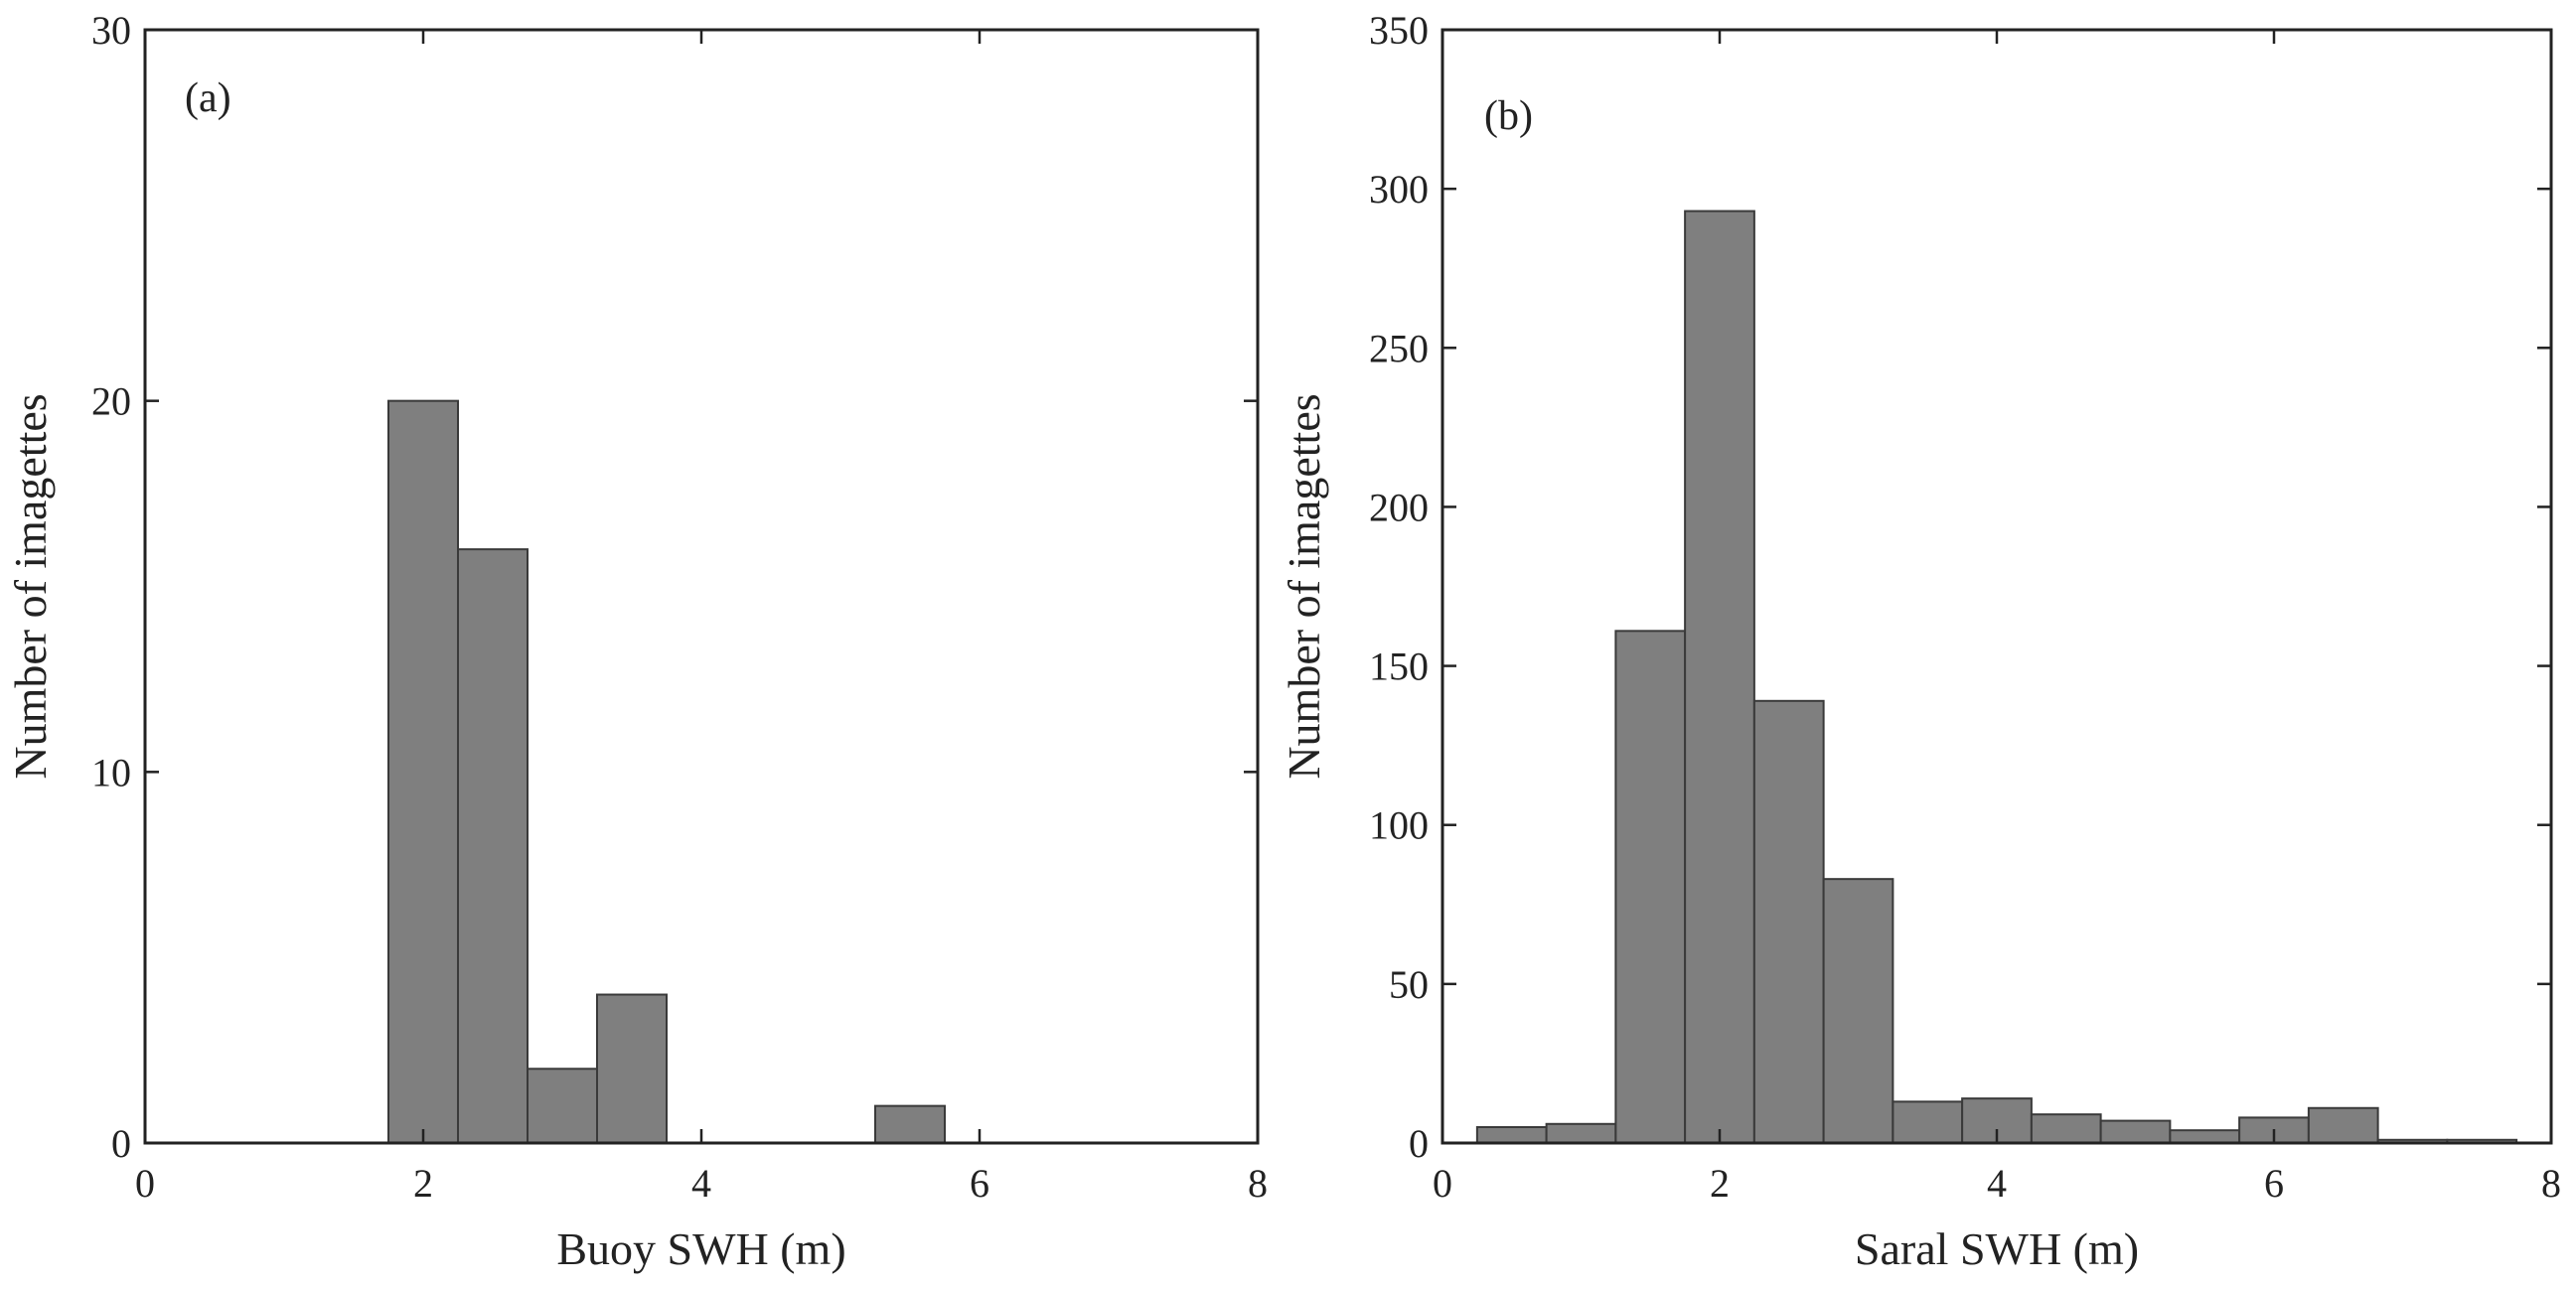  What do you see at coordinates (1399, 30) in the screenshot?
I see `y-tick-label: 350` at bounding box center [1399, 30].